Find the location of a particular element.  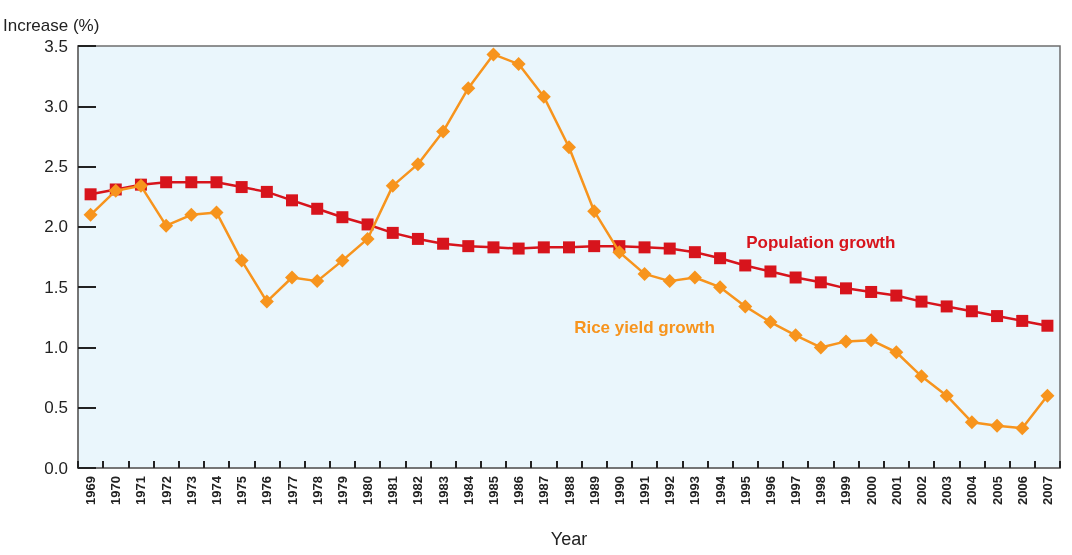

x-tick-label: 2005 is located at coordinates (997, 490).